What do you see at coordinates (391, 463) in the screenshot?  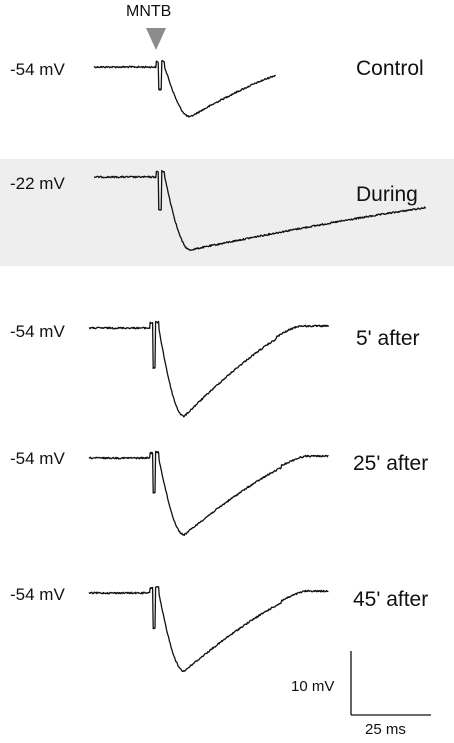 I see `condition-label: 25' after` at bounding box center [391, 463].